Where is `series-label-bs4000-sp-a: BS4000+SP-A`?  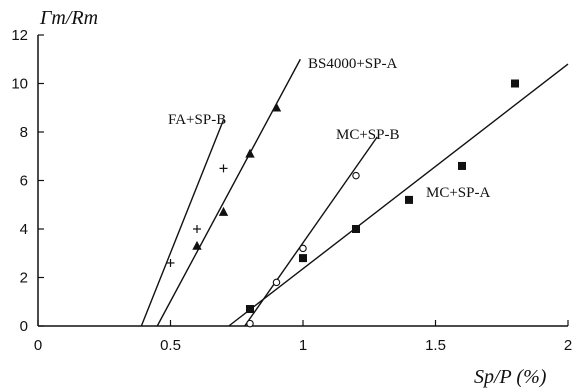 series-label-bs4000-sp-a: BS4000+SP-A is located at coordinates (352, 64).